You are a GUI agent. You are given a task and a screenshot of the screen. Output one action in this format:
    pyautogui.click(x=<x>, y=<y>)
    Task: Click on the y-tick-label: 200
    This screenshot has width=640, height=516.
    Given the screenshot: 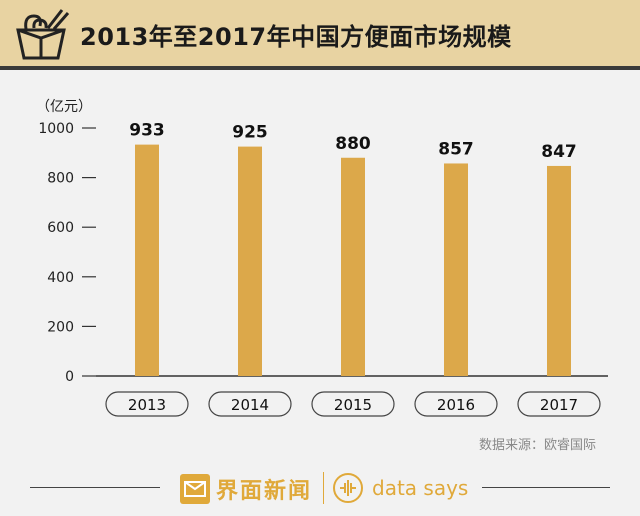 What is the action you would take?
    pyautogui.click(x=60, y=327)
    